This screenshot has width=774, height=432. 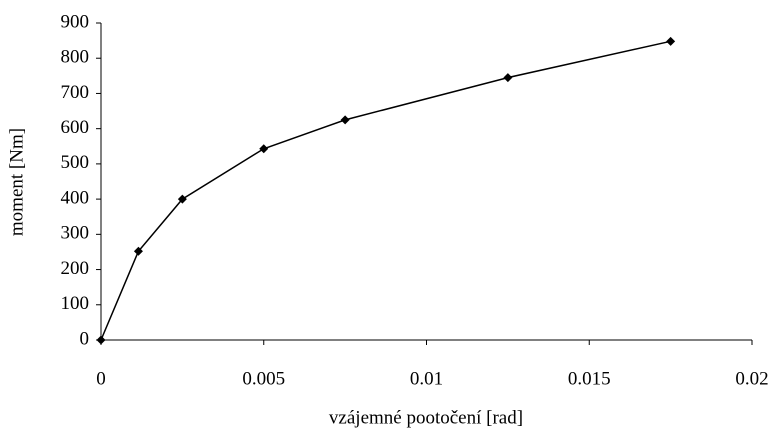 What do you see at coordinates (263, 378) in the screenshot?
I see `x-tick-label: 0.005` at bounding box center [263, 378].